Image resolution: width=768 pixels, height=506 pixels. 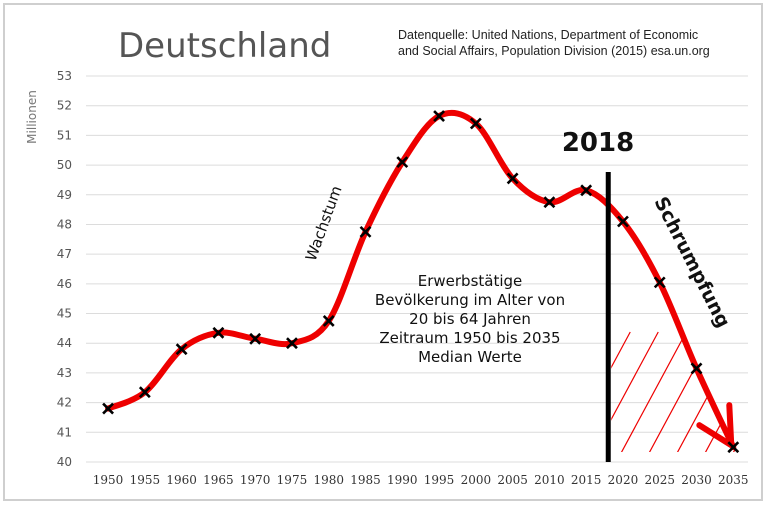 I want to click on y-tick-label: 49, so click(x=64, y=195).